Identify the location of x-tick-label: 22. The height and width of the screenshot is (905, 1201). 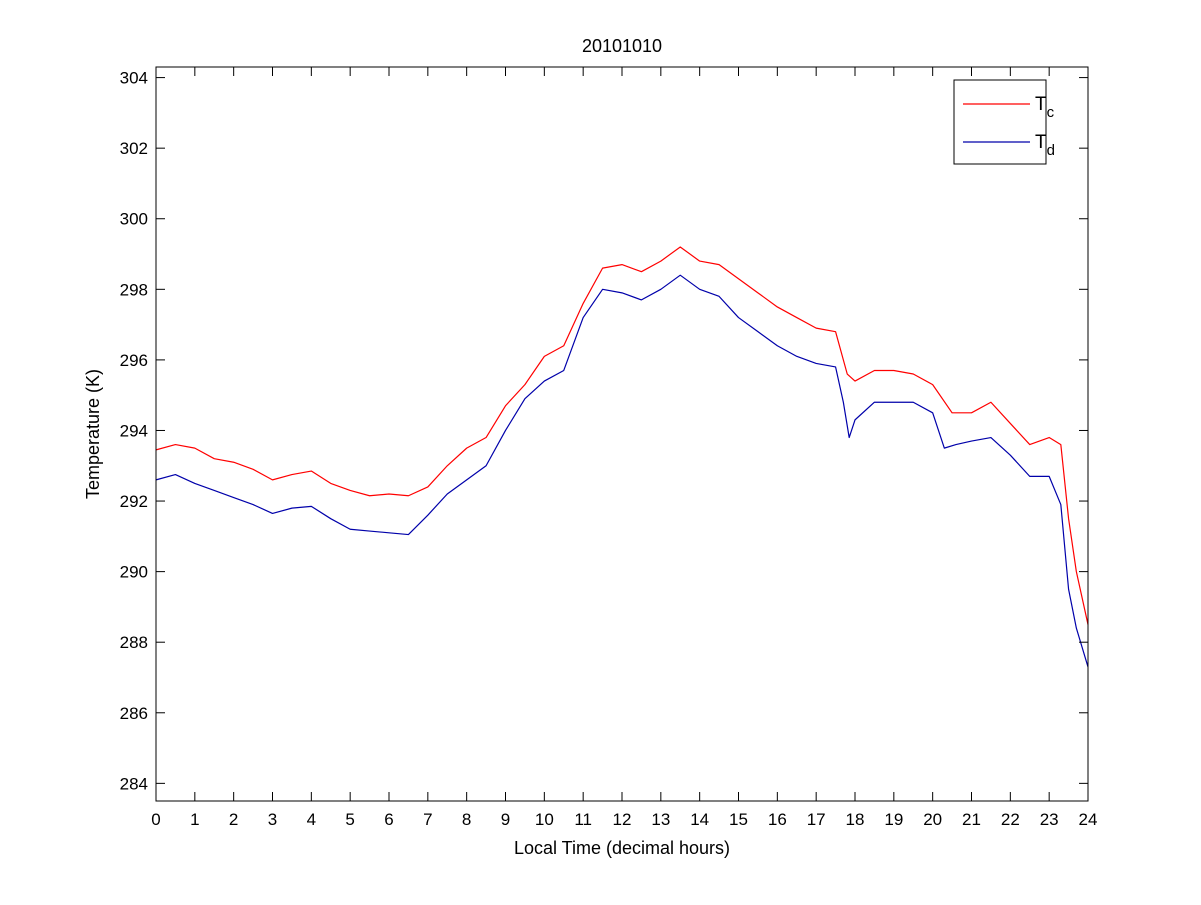
(1010, 819).